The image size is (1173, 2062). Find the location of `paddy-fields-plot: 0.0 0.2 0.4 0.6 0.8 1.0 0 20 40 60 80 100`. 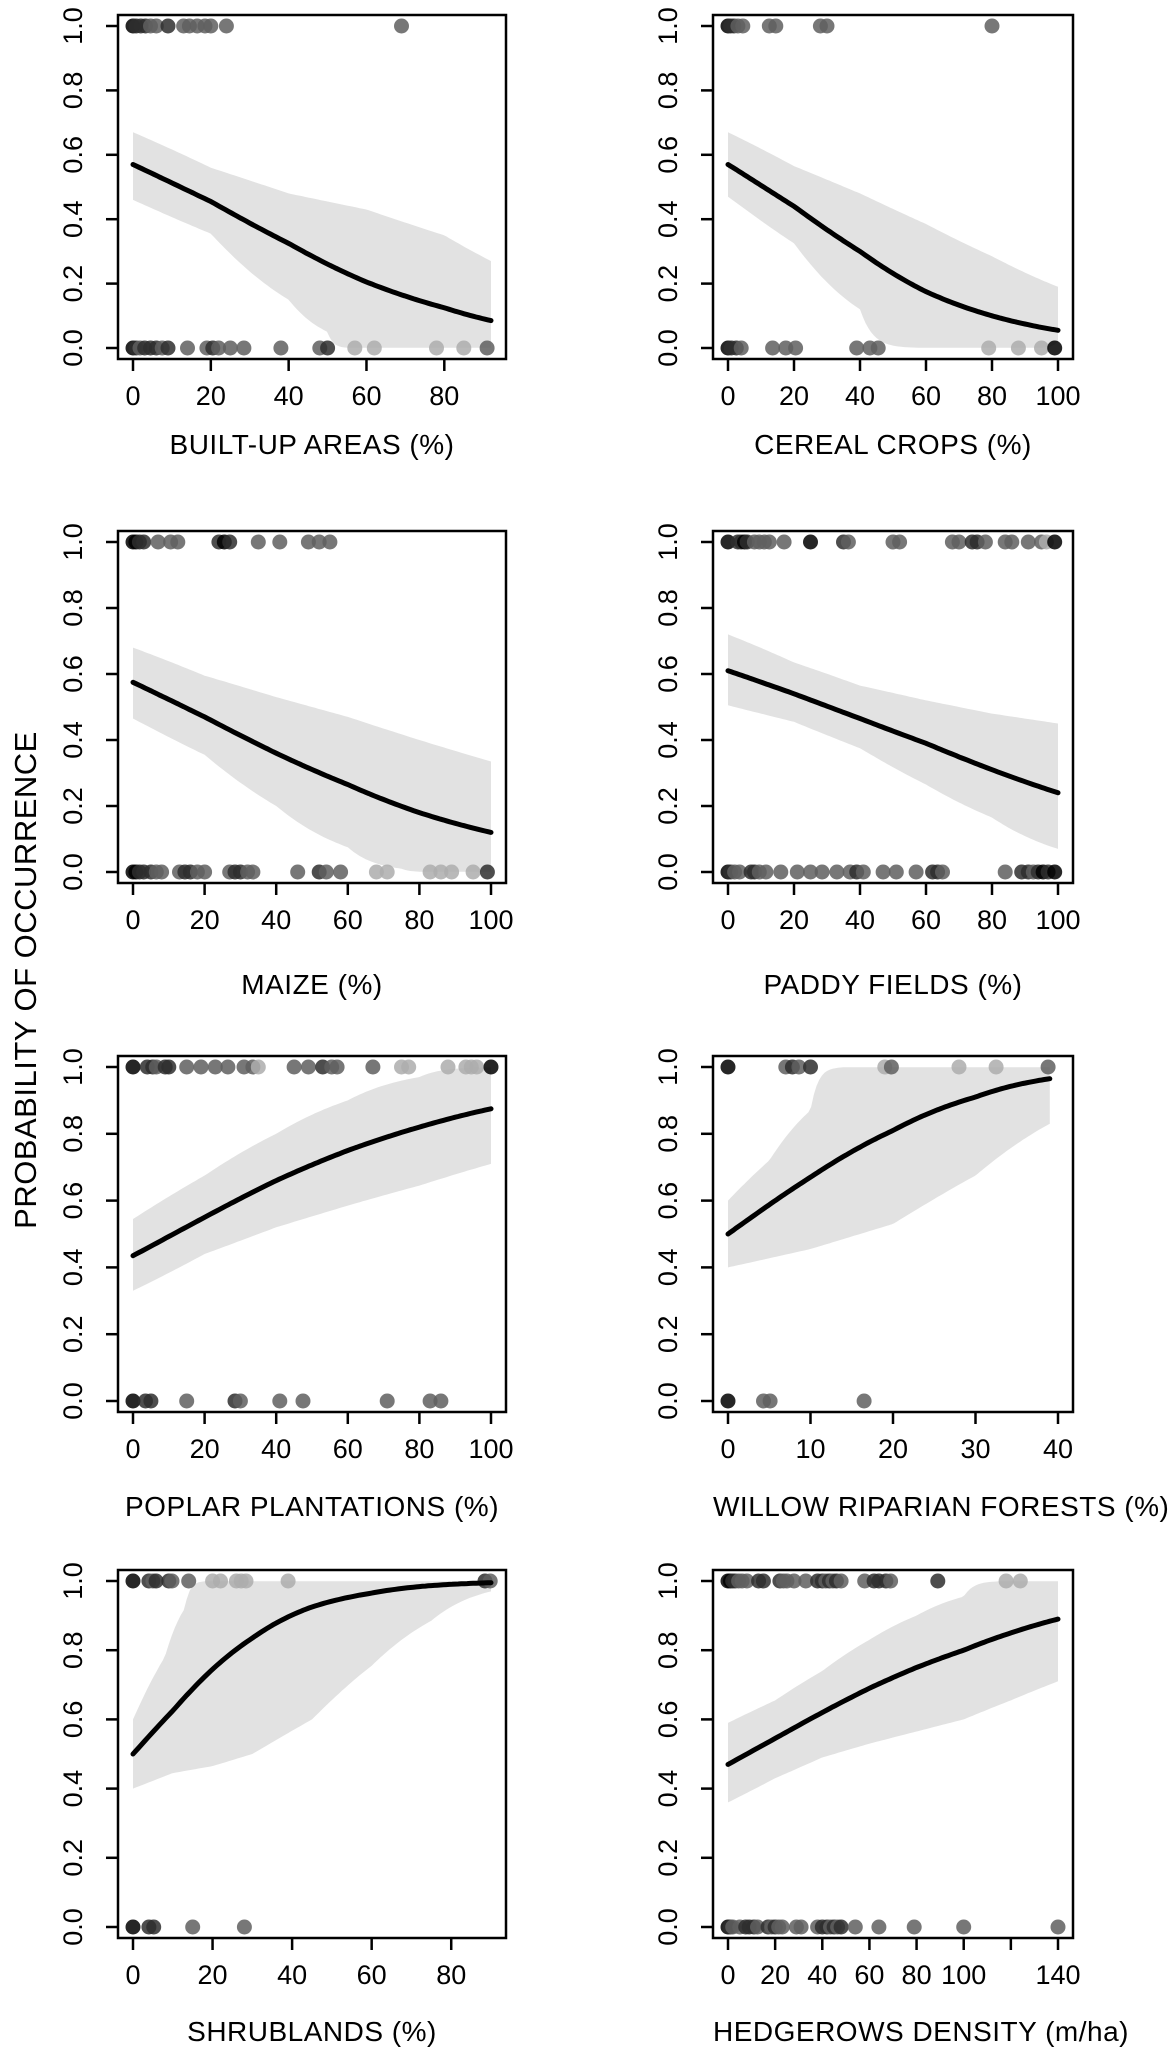

paddy-fields-plot: 0.0 0.2 0.4 0.6 0.8 1.0 0 20 40 60 80 100 is located at coordinates (867, 729).